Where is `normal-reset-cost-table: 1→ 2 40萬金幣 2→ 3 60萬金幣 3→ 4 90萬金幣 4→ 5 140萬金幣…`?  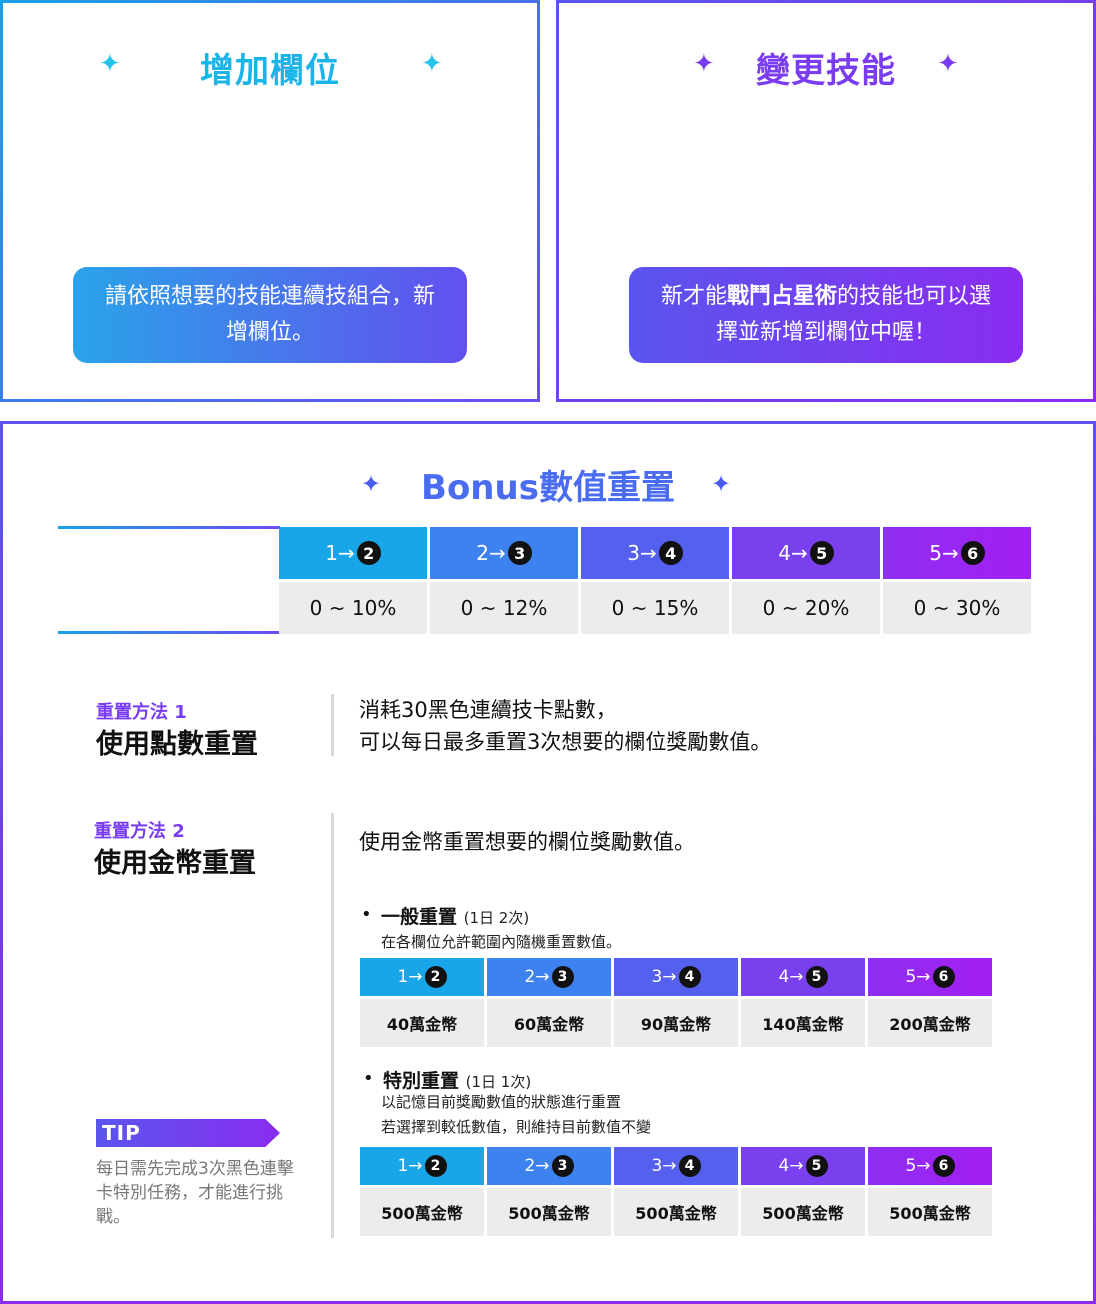 normal-reset-cost-table: 1→ 2 40萬金幣 2→ 3 60萬金幣 3→ 4 90萬金幣 4→ 5 140萬金幣… is located at coordinates (676, 1002).